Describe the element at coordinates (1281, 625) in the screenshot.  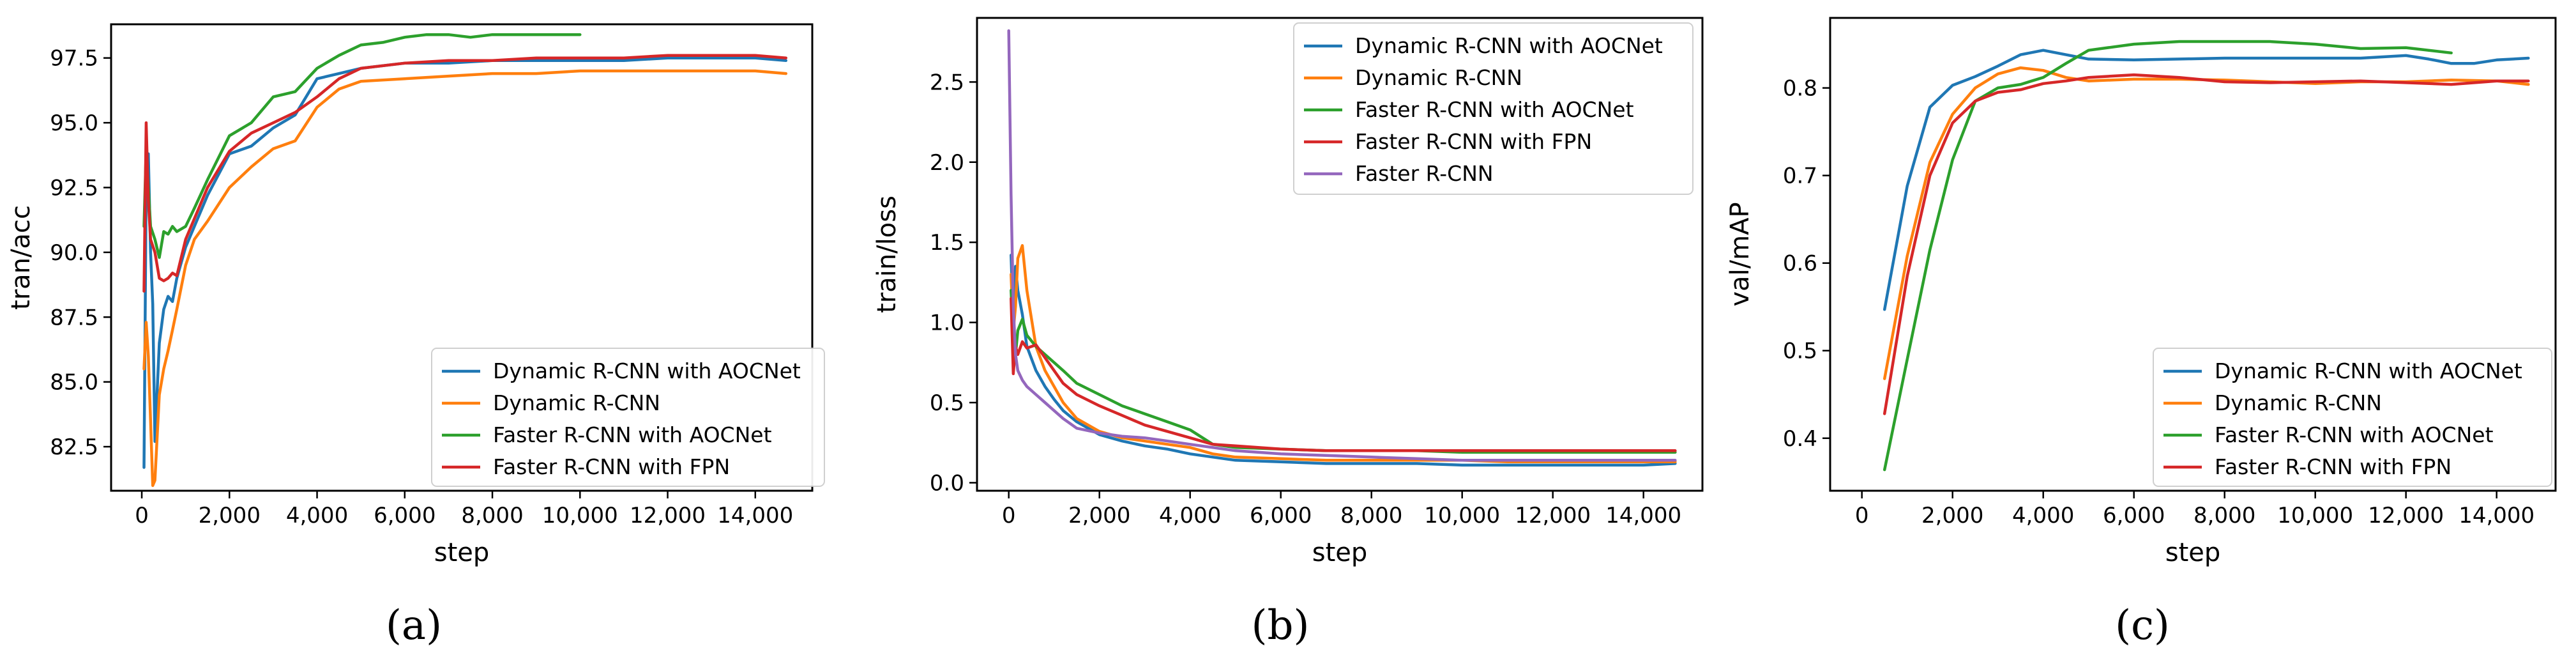
I see `panel-label: (b)` at that location.